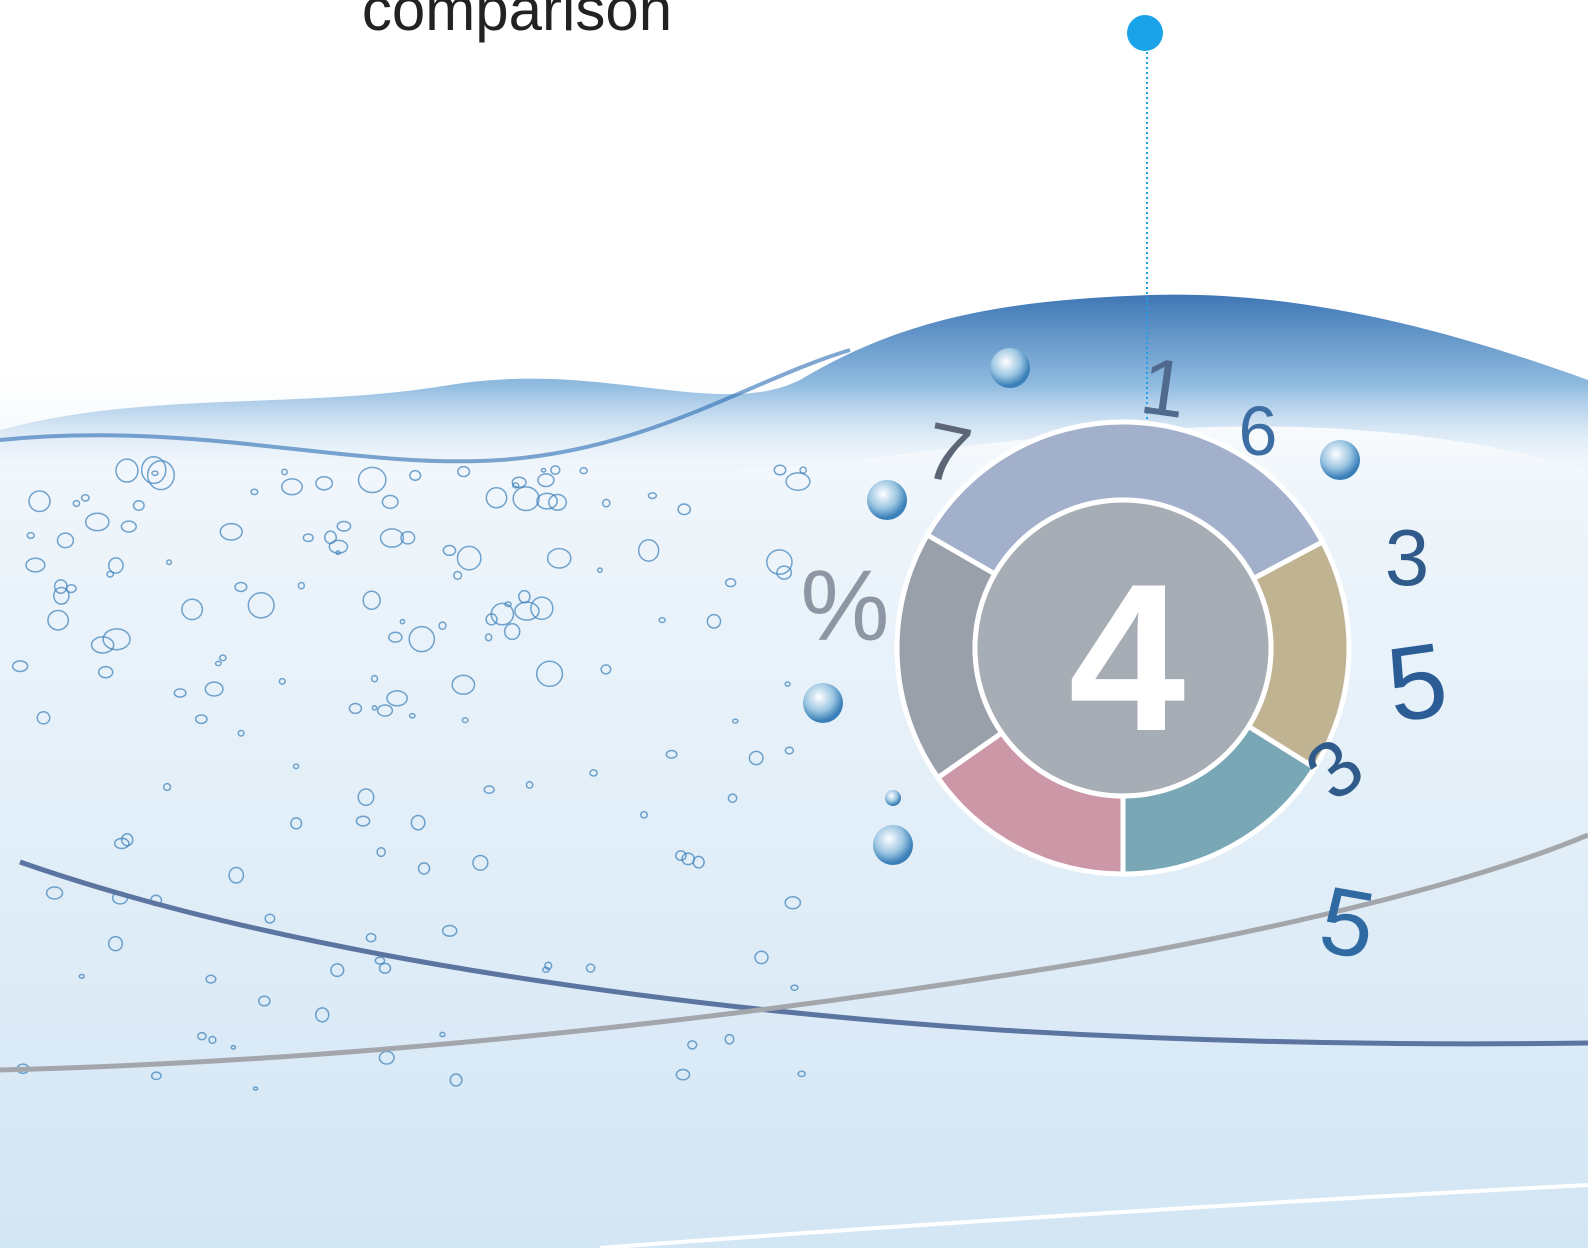  Describe the element at coordinates (1145, 33) in the screenshot. I see `marker-dot` at that location.